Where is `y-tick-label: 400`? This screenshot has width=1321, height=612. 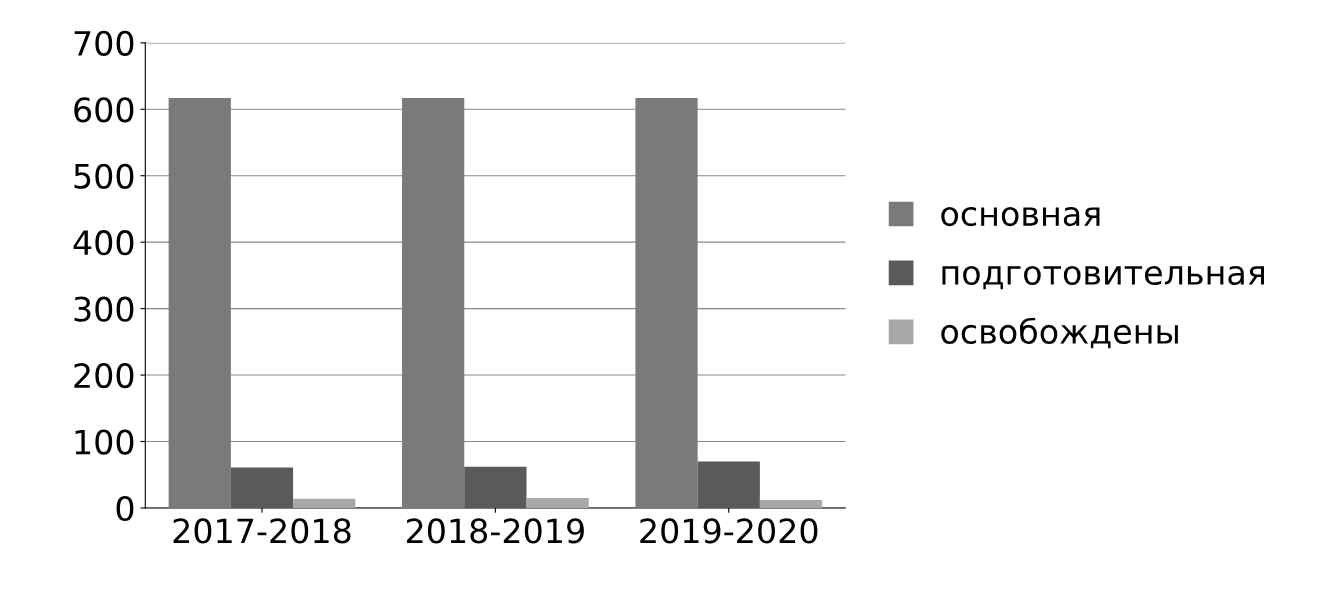
y-tick-label: 400 is located at coordinates (103, 243).